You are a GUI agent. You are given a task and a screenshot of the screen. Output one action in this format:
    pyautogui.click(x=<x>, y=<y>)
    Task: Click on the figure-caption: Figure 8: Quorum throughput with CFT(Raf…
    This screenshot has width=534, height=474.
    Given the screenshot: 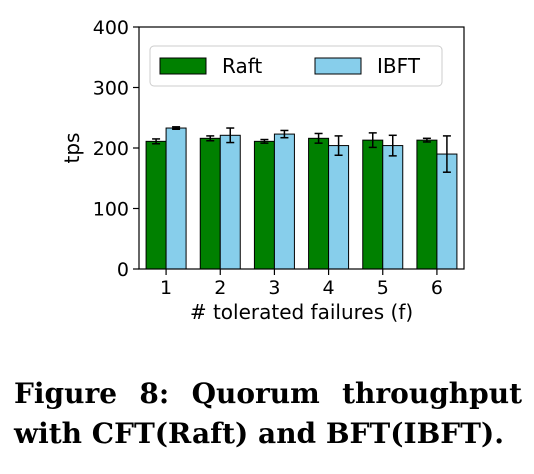 What is the action you would take?
    pyautogui.click(x=268, y=413)
    